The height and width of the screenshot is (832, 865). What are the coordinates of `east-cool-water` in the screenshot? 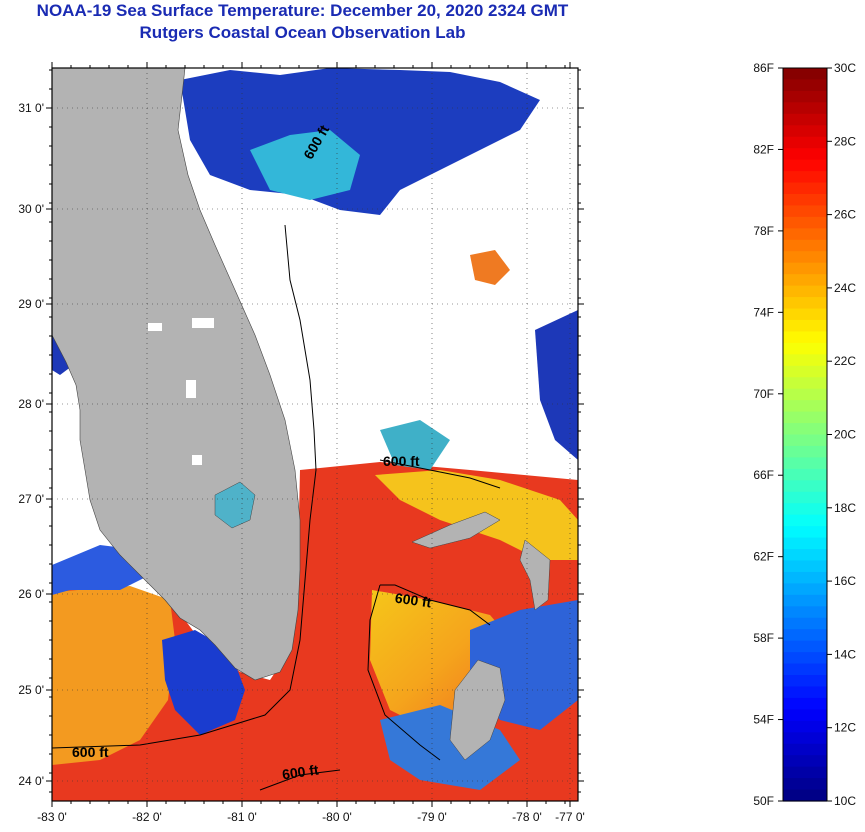 It's located at (556, 385).